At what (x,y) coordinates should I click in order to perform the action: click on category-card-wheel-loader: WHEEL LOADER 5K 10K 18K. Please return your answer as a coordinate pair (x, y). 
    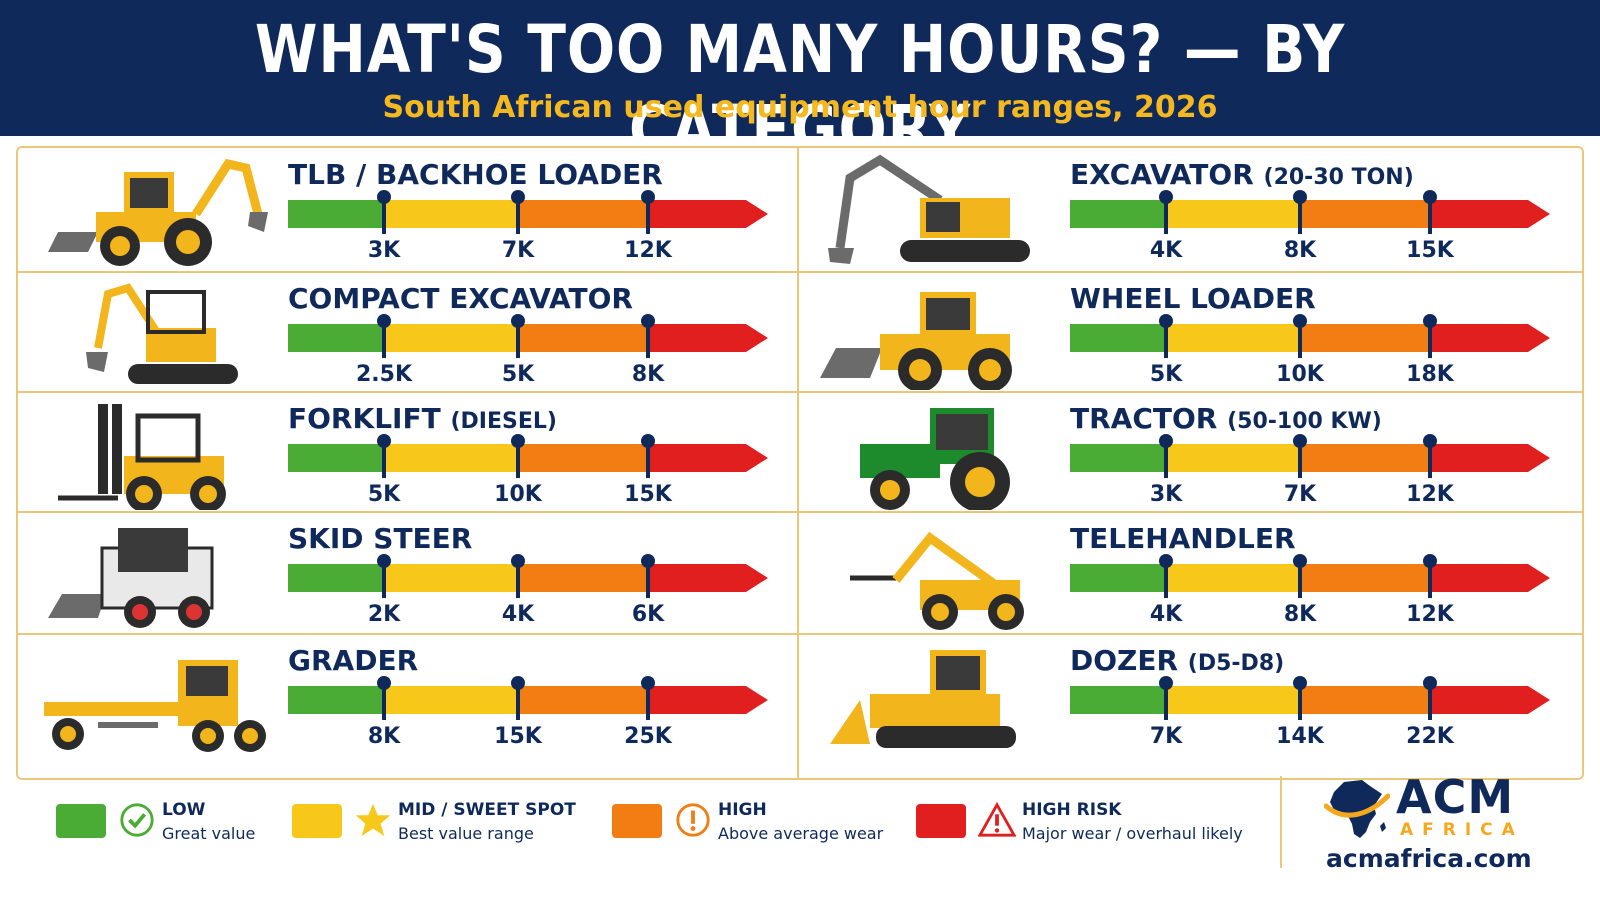
    Looking at the image, I should click on (1190, 334).